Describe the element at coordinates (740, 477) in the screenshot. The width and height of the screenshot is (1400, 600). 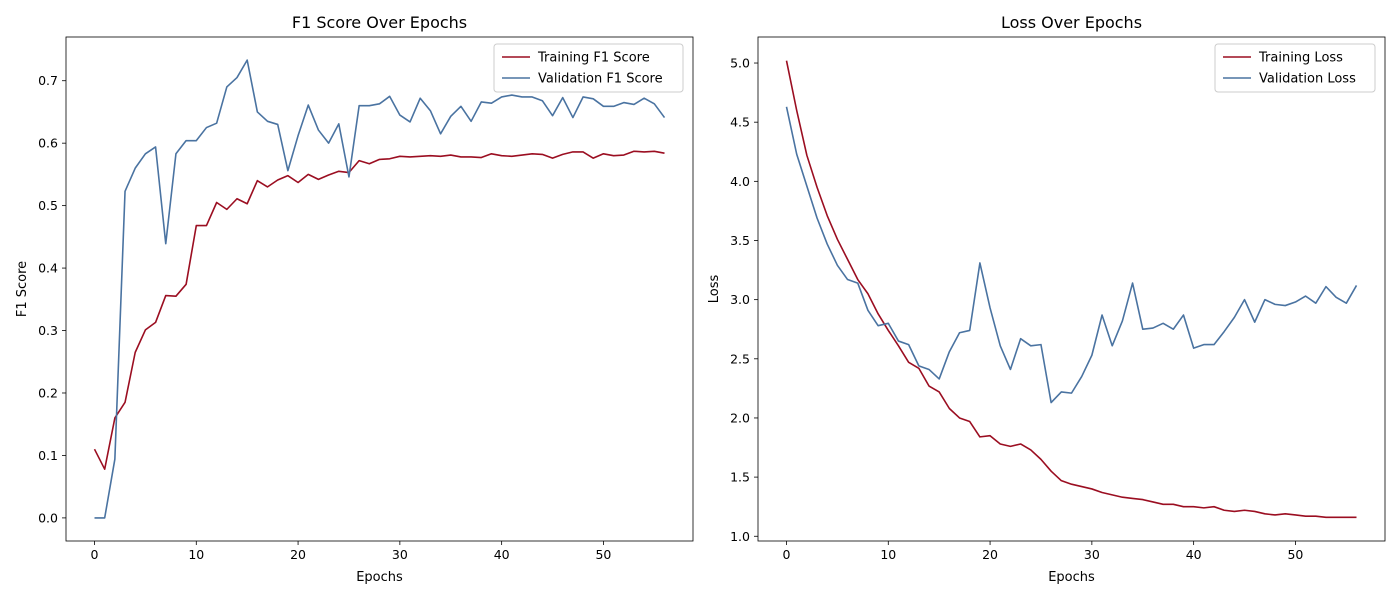
I see `y-tick-label: 1.5` at that location.